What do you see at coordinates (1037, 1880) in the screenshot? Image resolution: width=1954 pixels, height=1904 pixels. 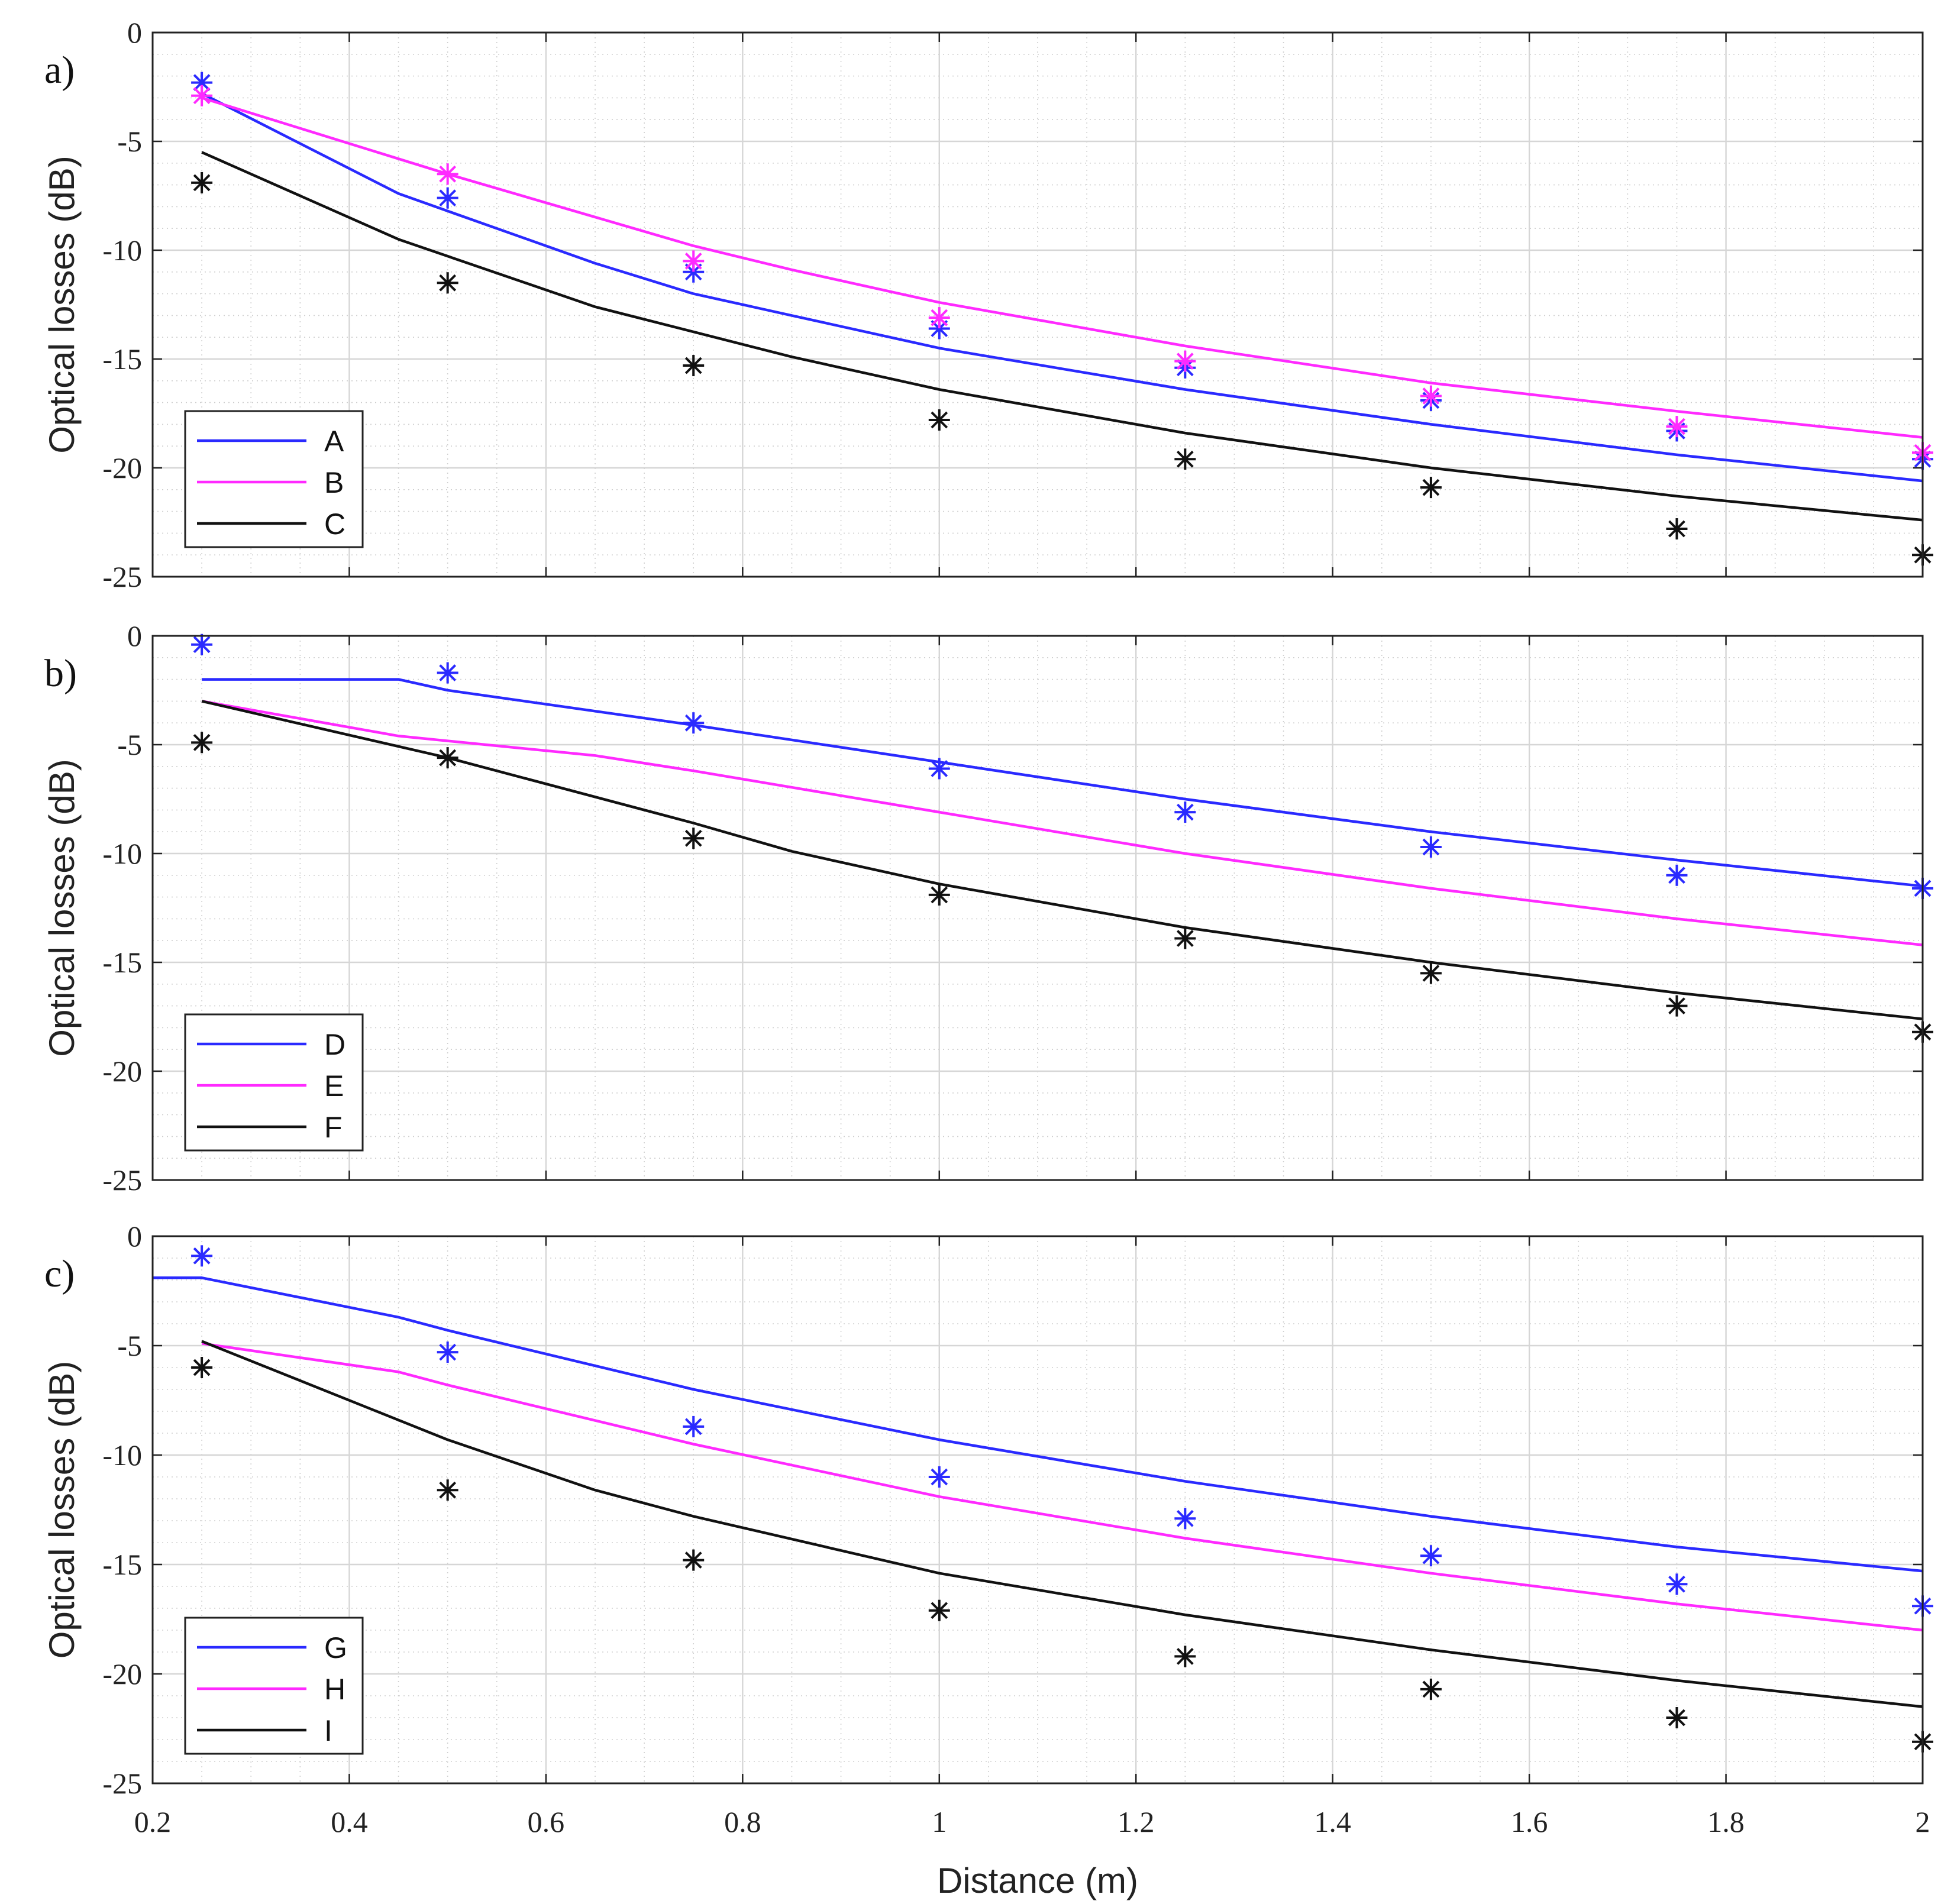 I see `x-axis-label: Distance (m)` at bounding box center [1037, 1880].